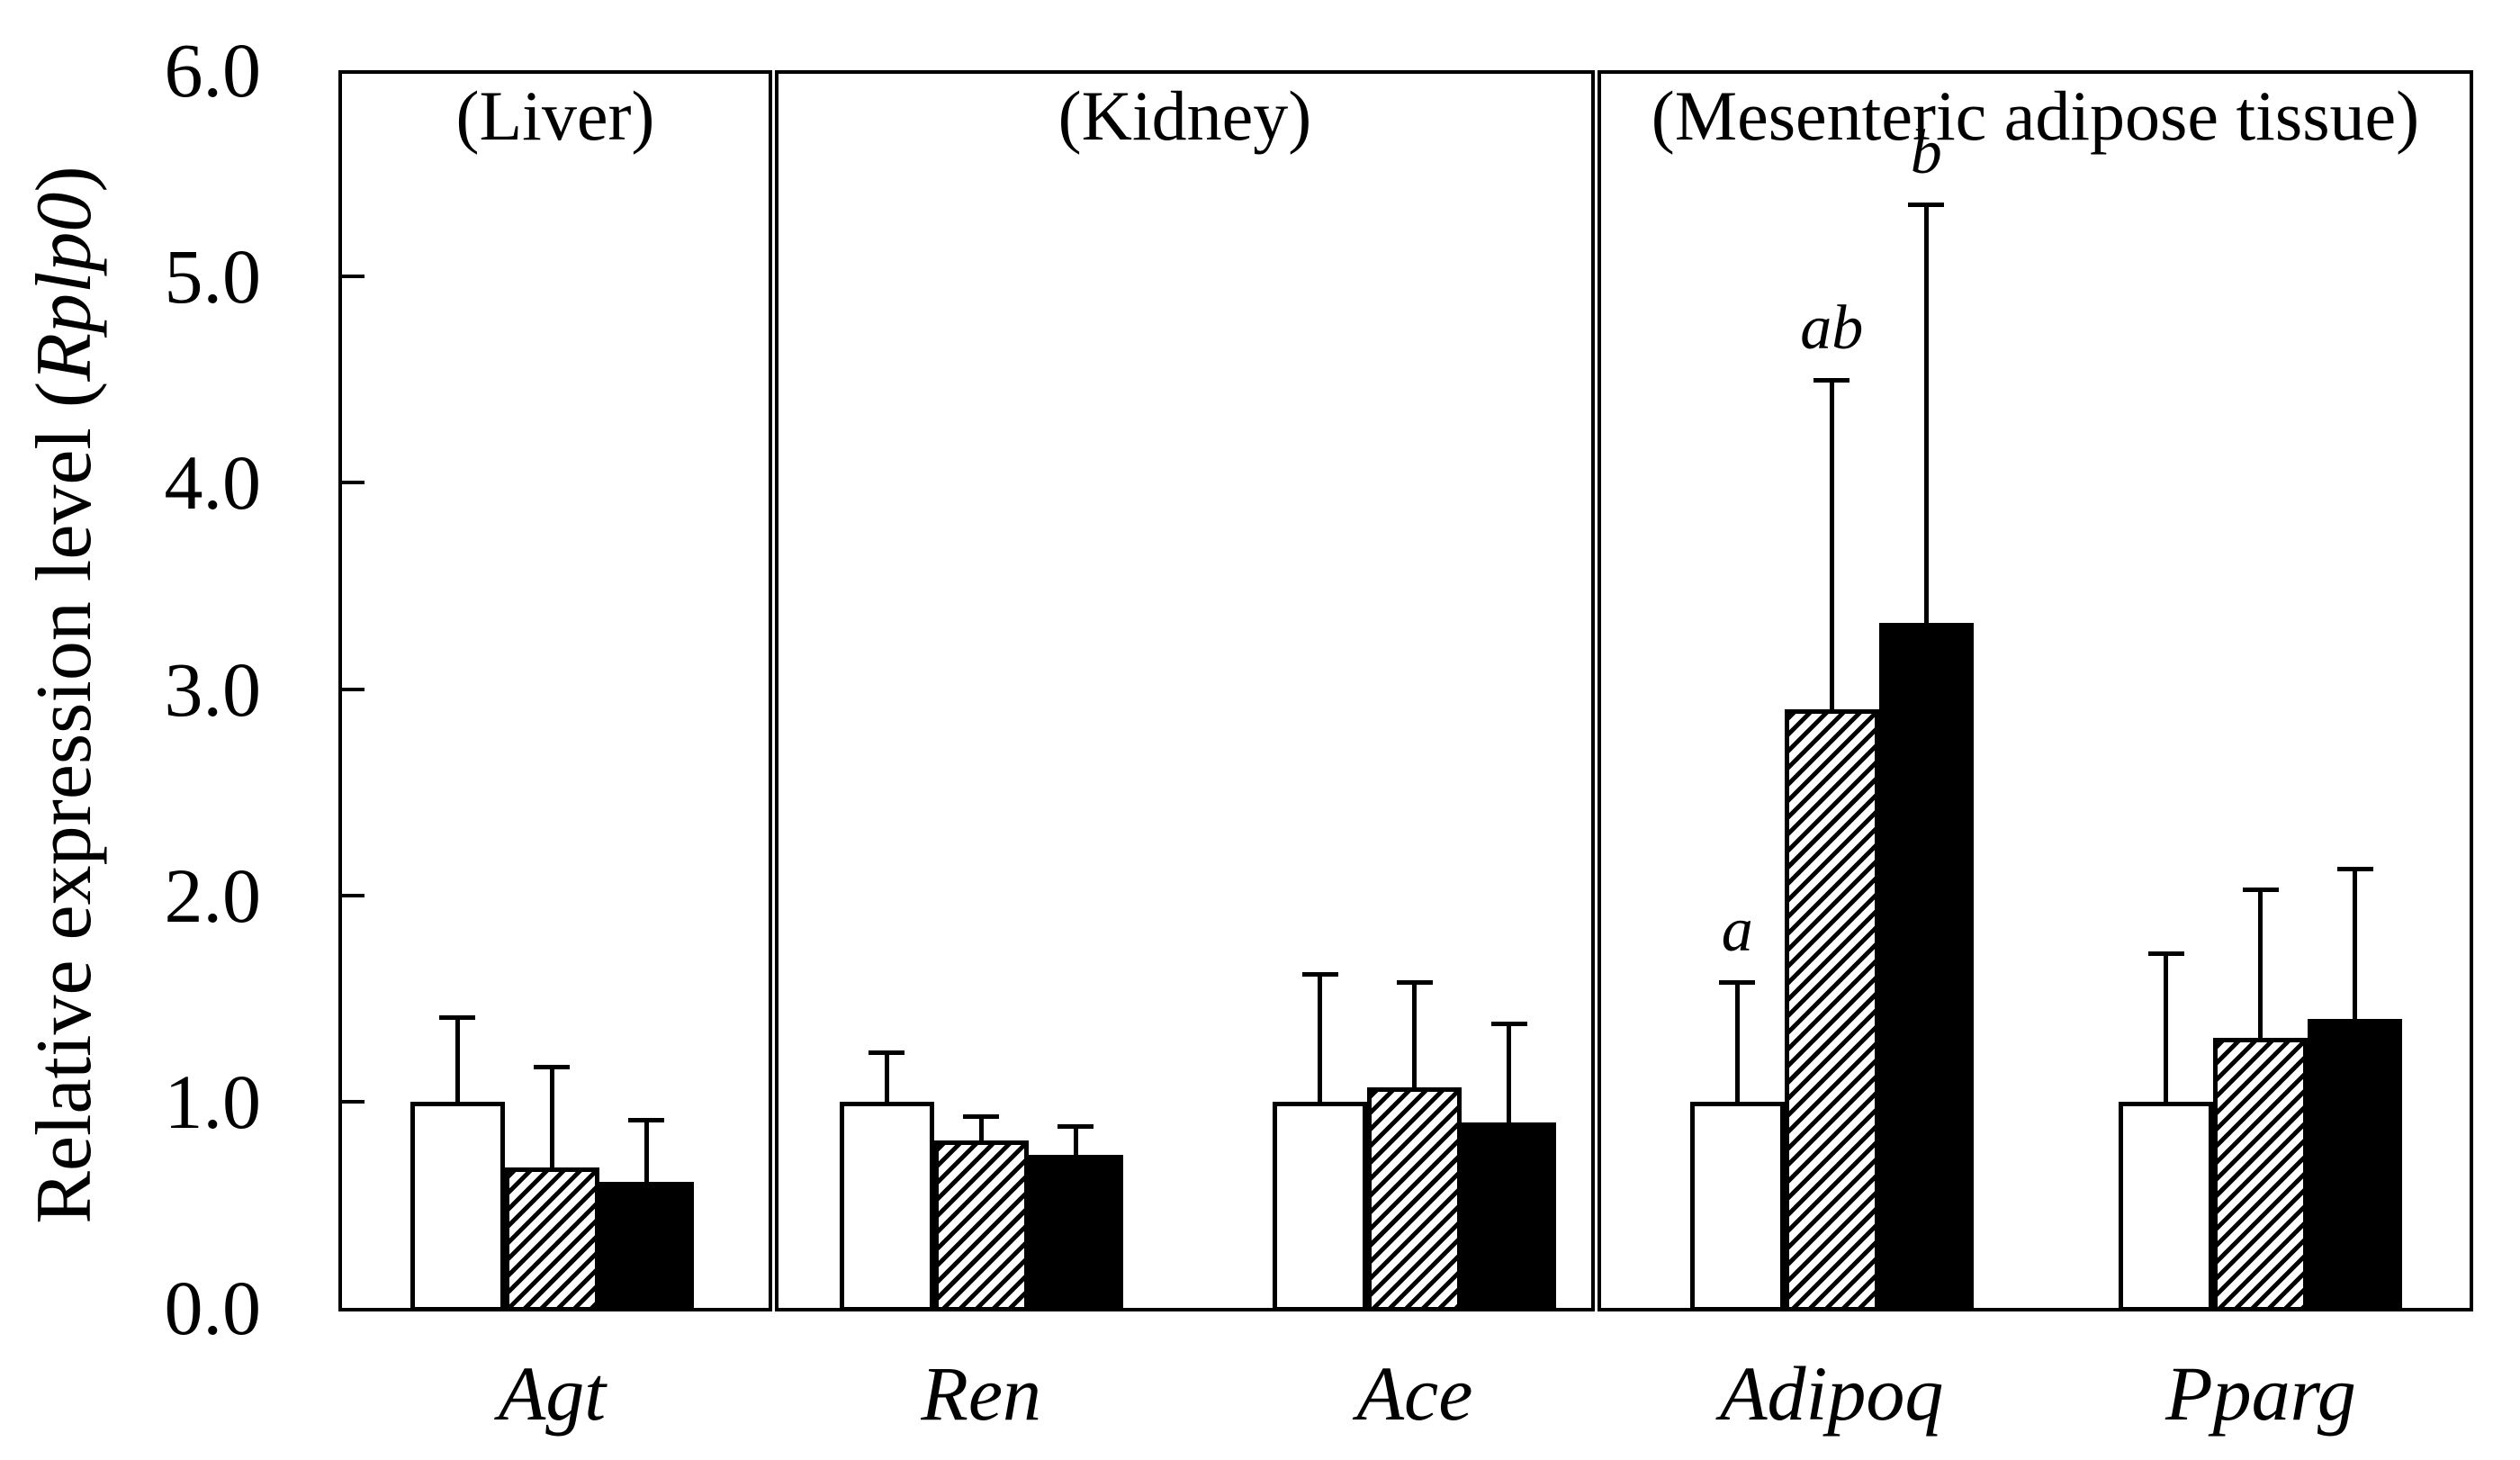  What do you see at coordinates (552, 1394) in the screenshot?
I see `x-axis-label-agt: Agt` at bounding box center [552, 1394].